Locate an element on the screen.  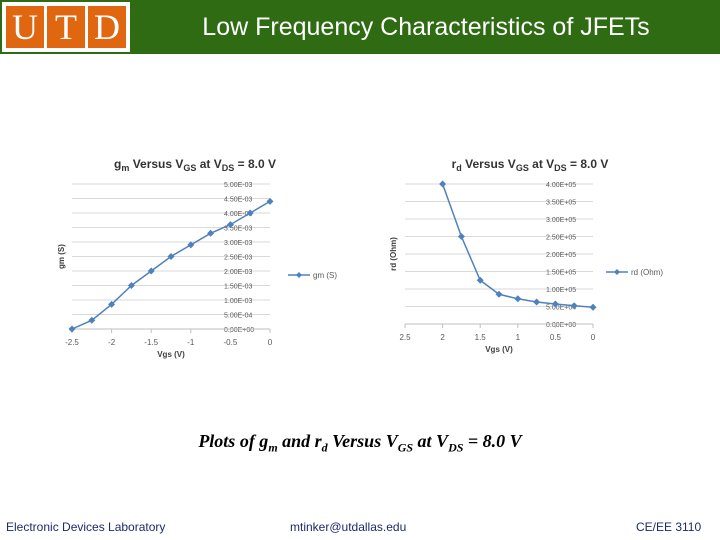
caption-subscript: DS is located at coordinates (456, 447).